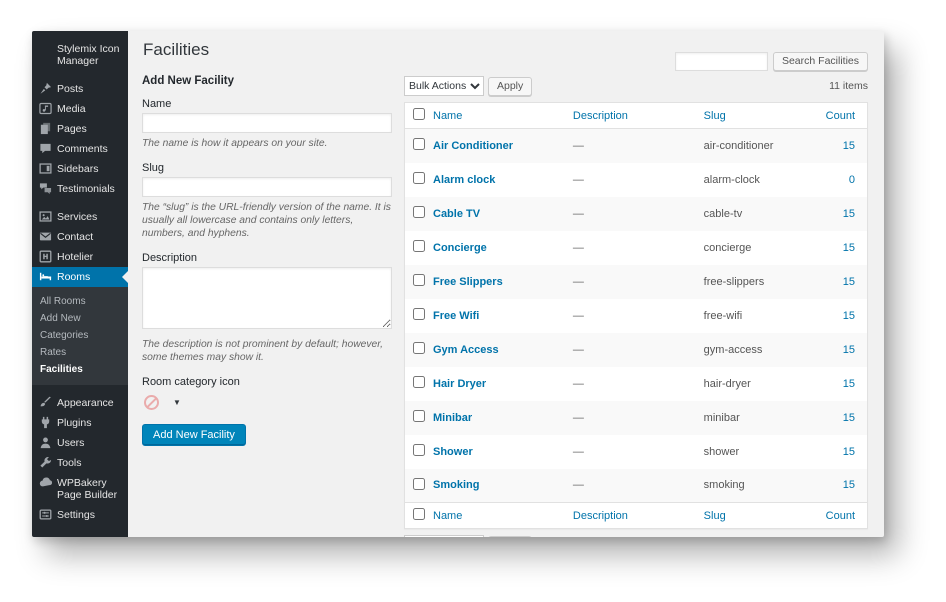  Describe the element at coordinates (151, 402) in the screenshot. I see `prohibition-icon` at that location.